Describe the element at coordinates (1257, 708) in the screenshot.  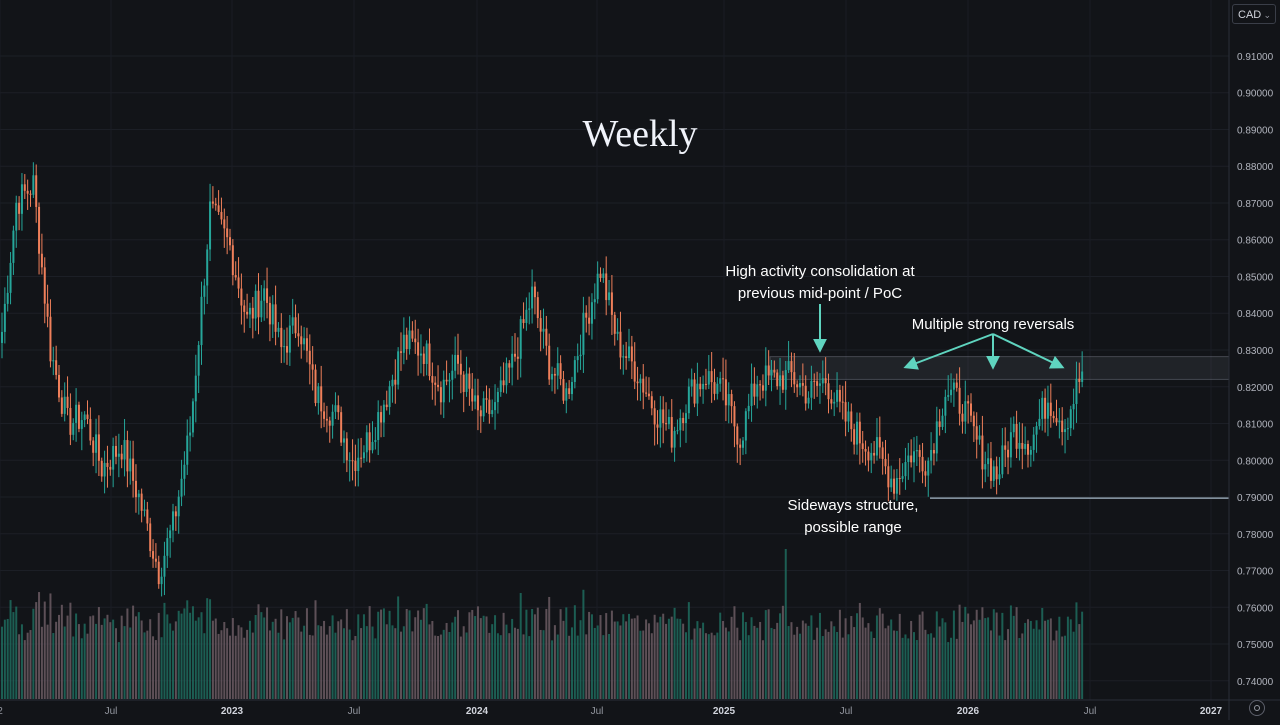
I see `settings-icon` at that location.